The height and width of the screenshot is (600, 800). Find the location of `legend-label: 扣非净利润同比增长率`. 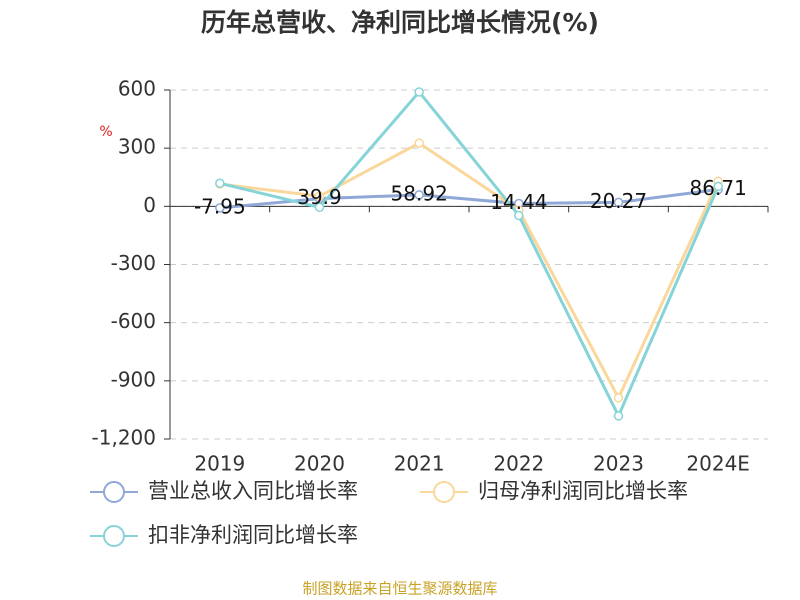

legend-label: 扣非净利润同比增长率 is located at coordinates (253, 535).